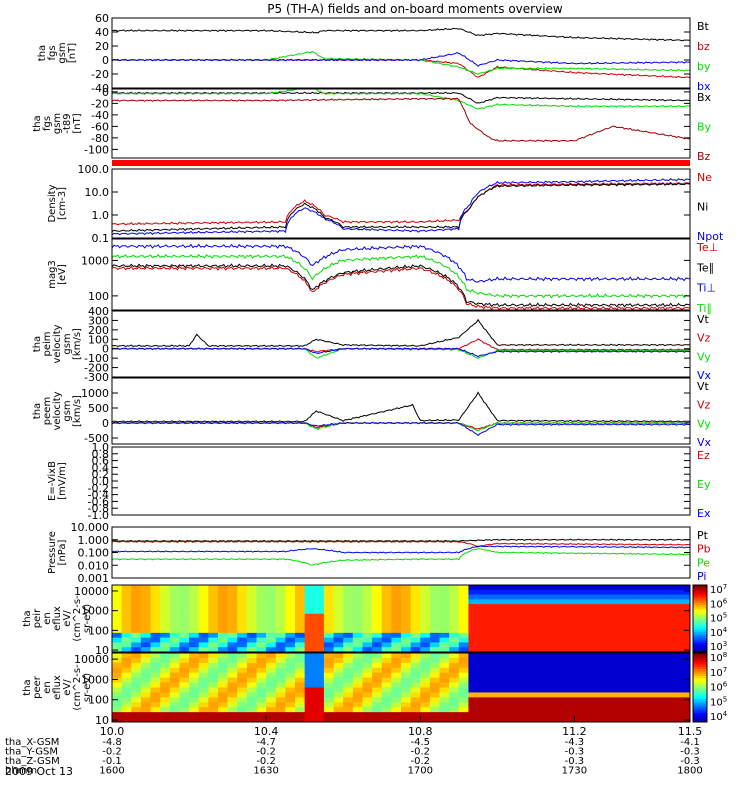 Image resolution: width=750 pixels, height=800 pixels. What do you see at coordinates (77, 344) in the screenshot?
I see `y-axis-label: [km/s]` at bounding box center [77, 344].